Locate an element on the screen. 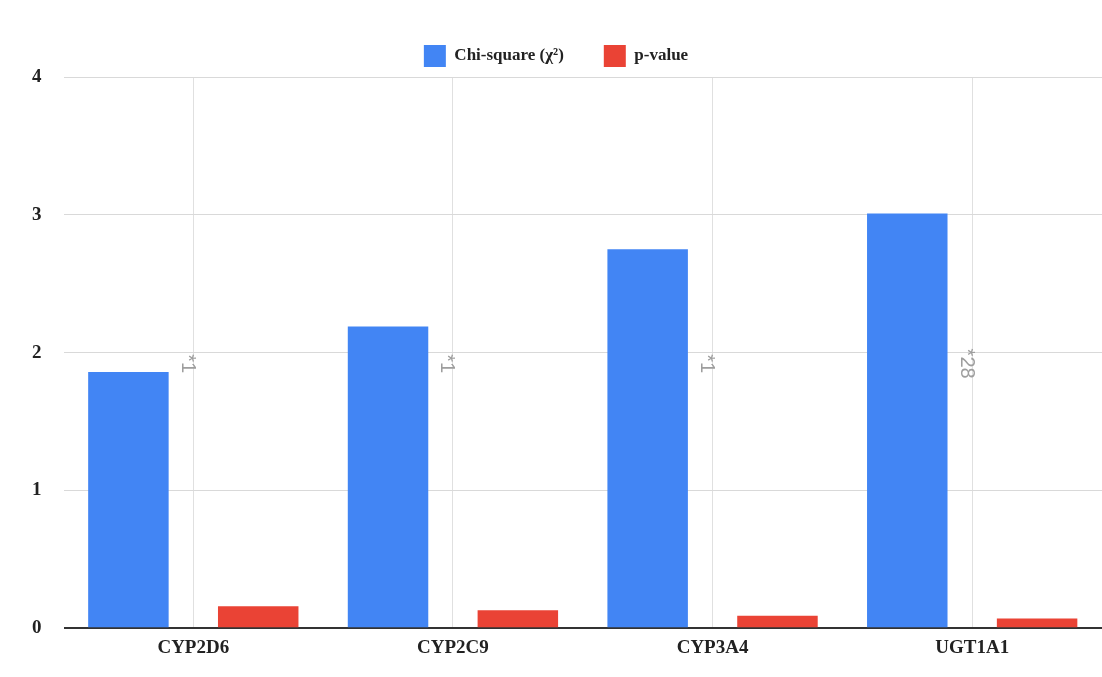 This screenshot has height=677, width=1102. x-tick-label: UGT1A1 is located at coordinates (972, 646).